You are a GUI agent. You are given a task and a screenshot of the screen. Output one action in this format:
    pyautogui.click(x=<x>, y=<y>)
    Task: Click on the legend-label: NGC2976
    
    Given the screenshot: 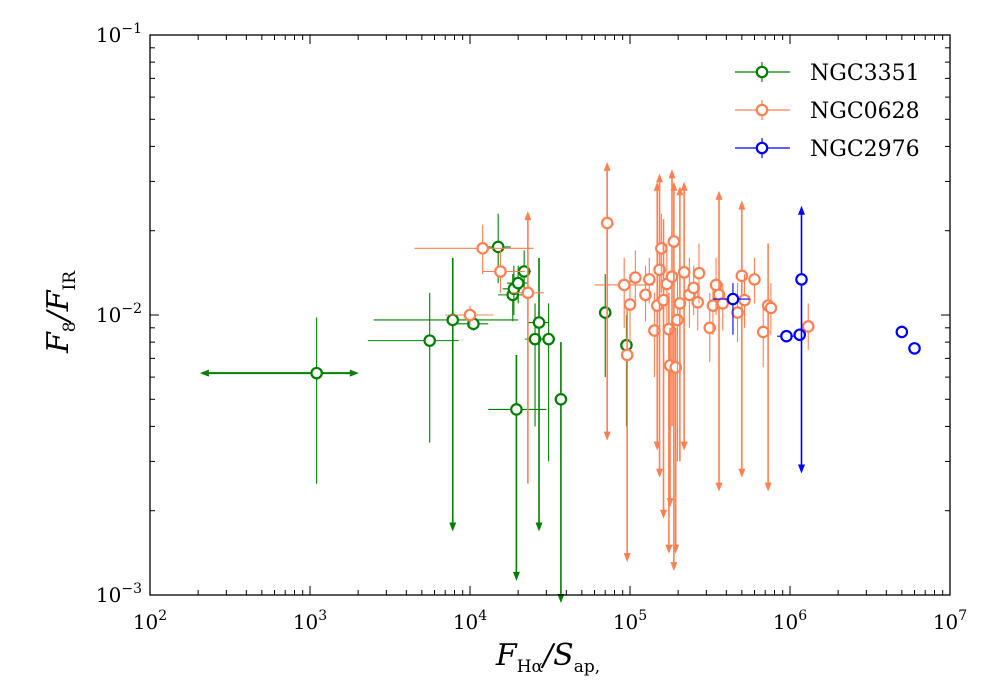 What is the action you would take?
    pyautogui.click(x=865, y=149)
    